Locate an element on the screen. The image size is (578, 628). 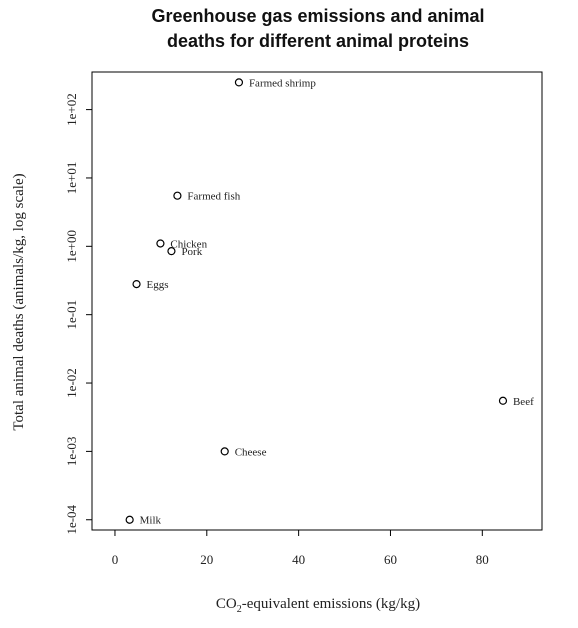
y-tick-label: 1e+00 is located at coordinates (71, 246).